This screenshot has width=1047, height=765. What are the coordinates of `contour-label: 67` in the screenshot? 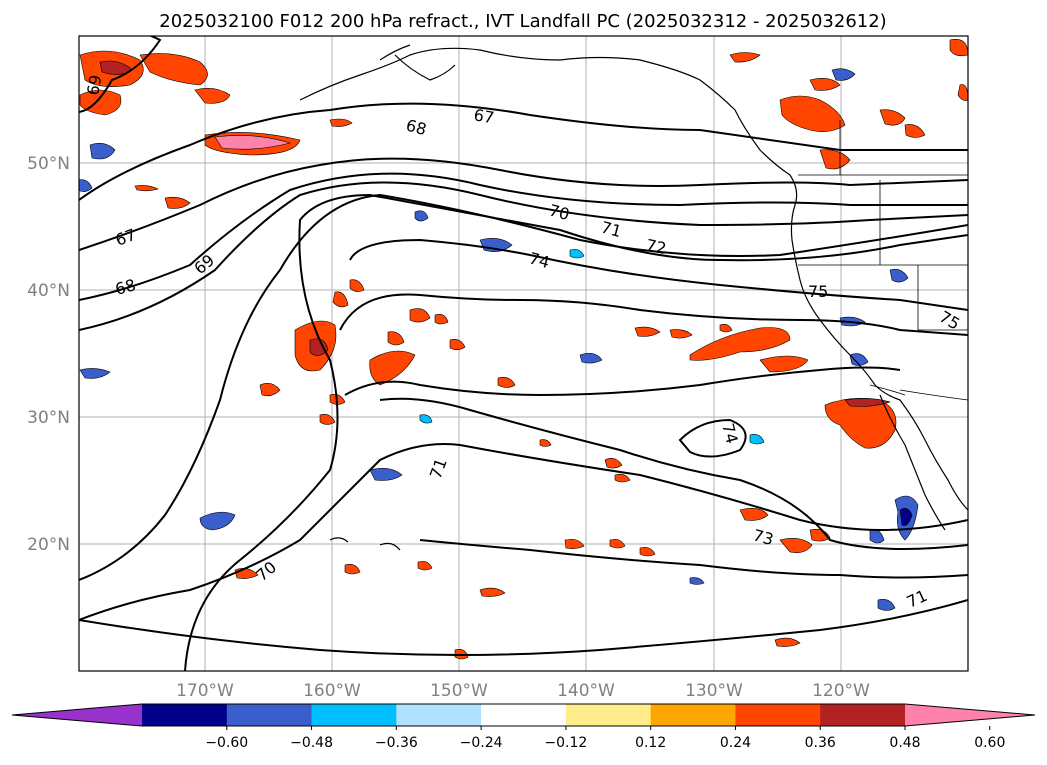 It's located at (483, 116).